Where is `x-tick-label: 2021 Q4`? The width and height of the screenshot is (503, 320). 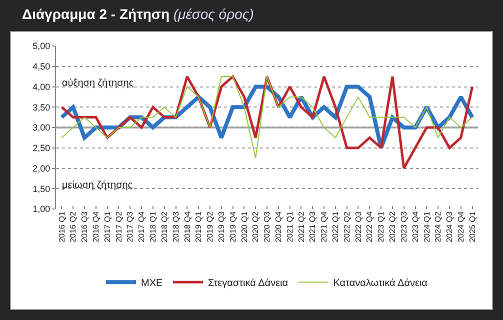
x-tick-label: 2021 Q4 is located at coordinates (324, 226).